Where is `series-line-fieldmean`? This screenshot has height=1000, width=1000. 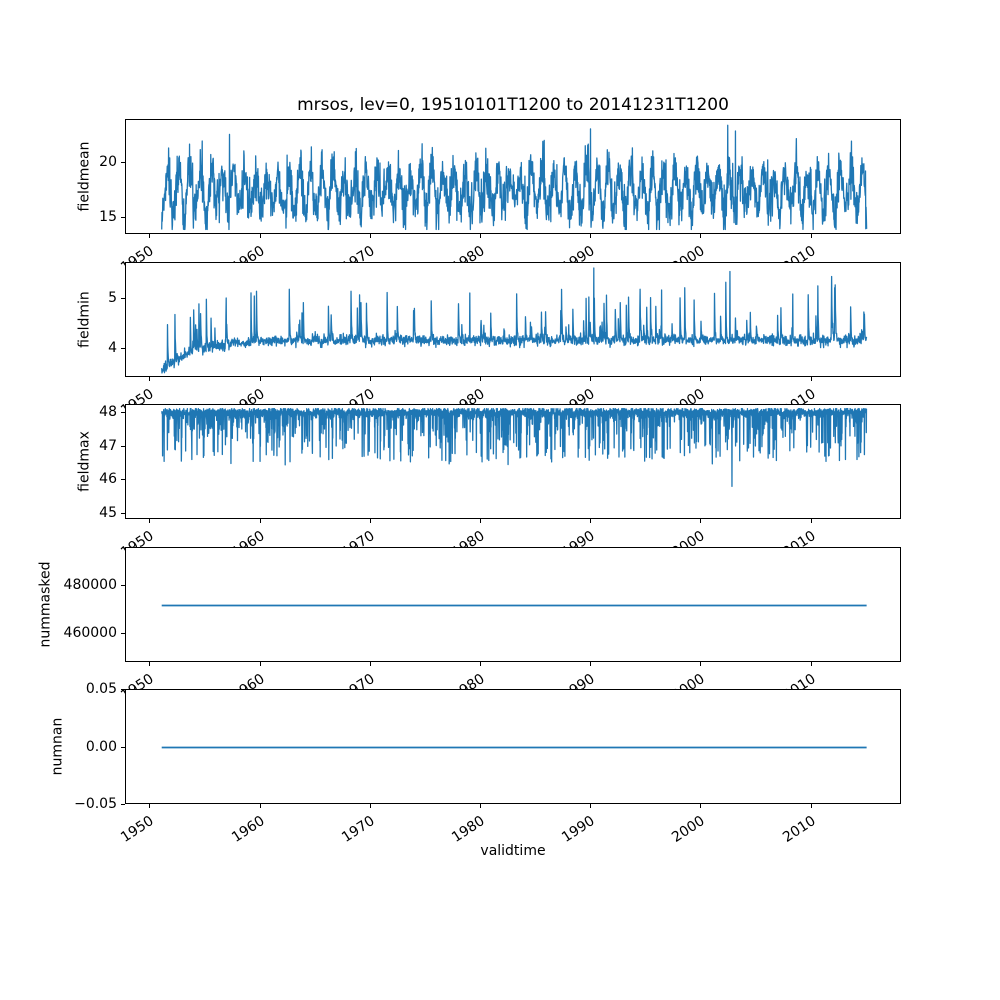
series-line-fieldmean is located at coordinates (514, 177).